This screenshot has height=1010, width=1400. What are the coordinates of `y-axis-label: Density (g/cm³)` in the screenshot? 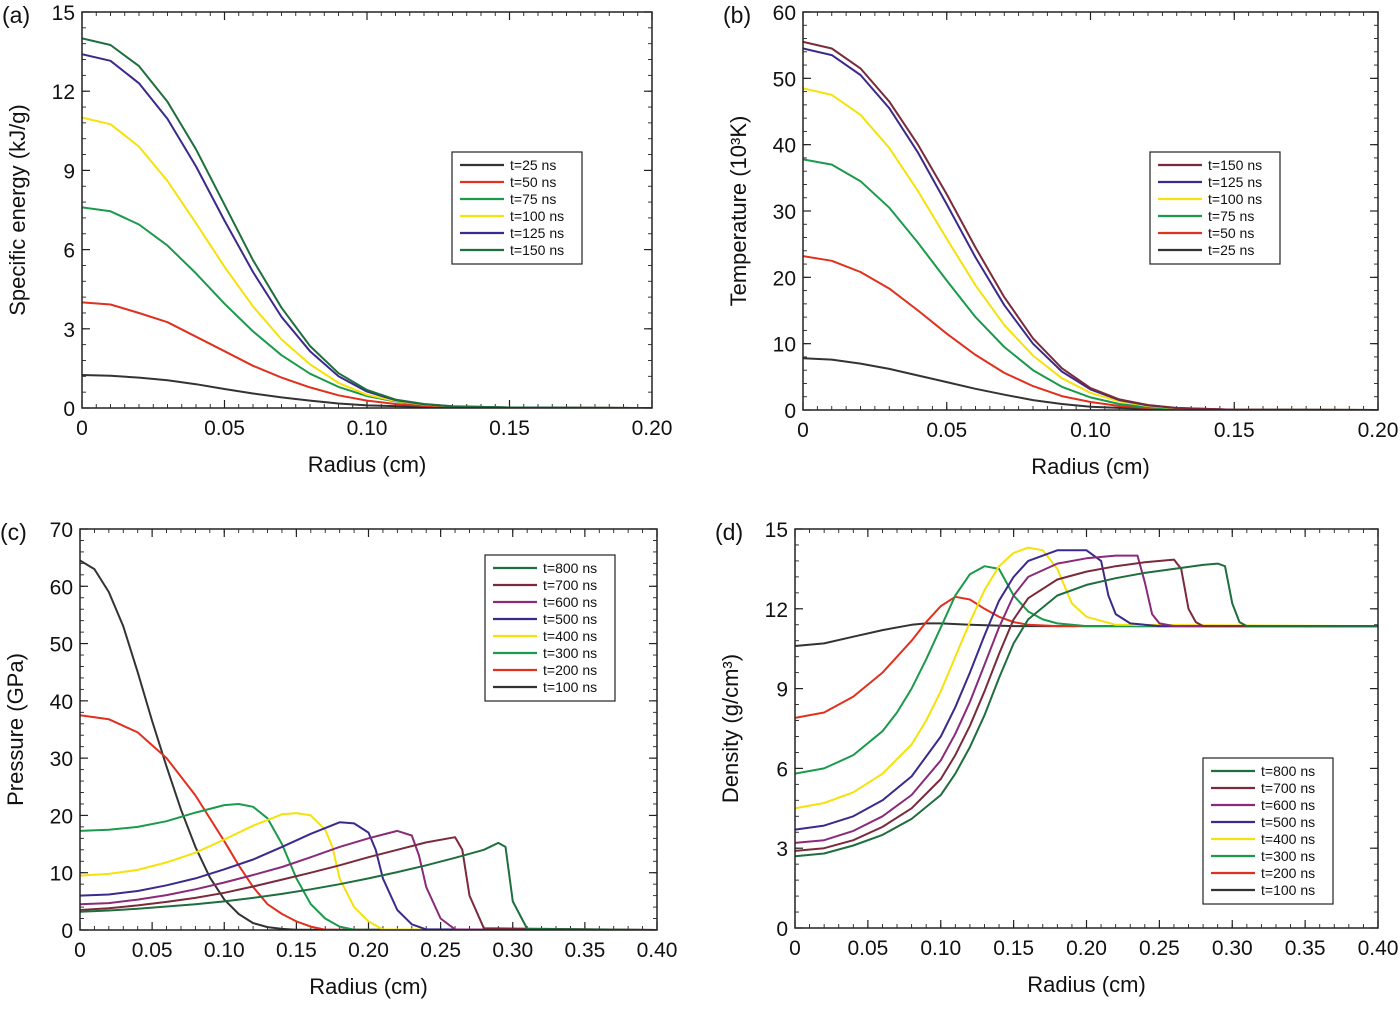 It's located at (730, 728).